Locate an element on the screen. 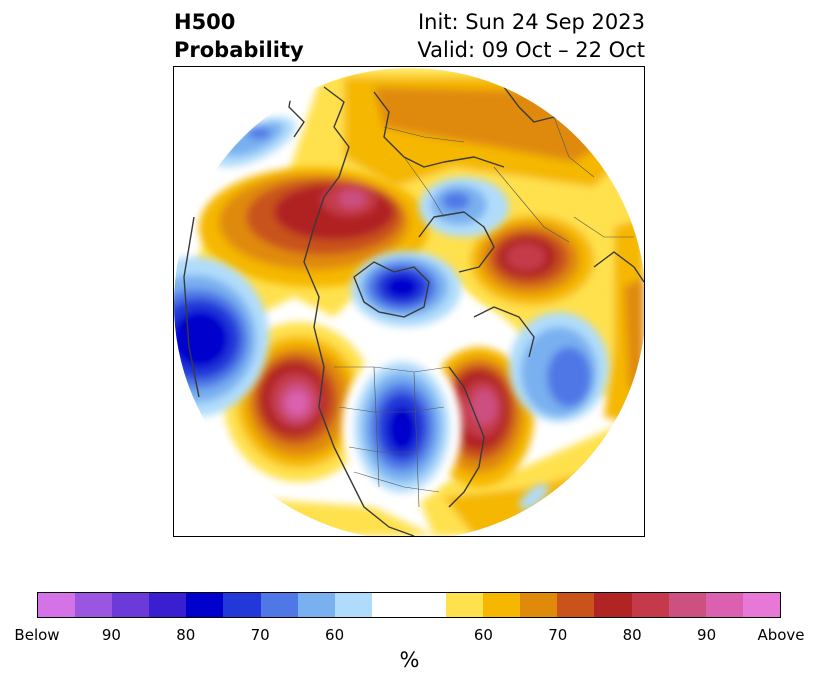 The width and height of the screenshot is (819, 686). colorbar-unit-label: % is located at coordinates (409, 660).